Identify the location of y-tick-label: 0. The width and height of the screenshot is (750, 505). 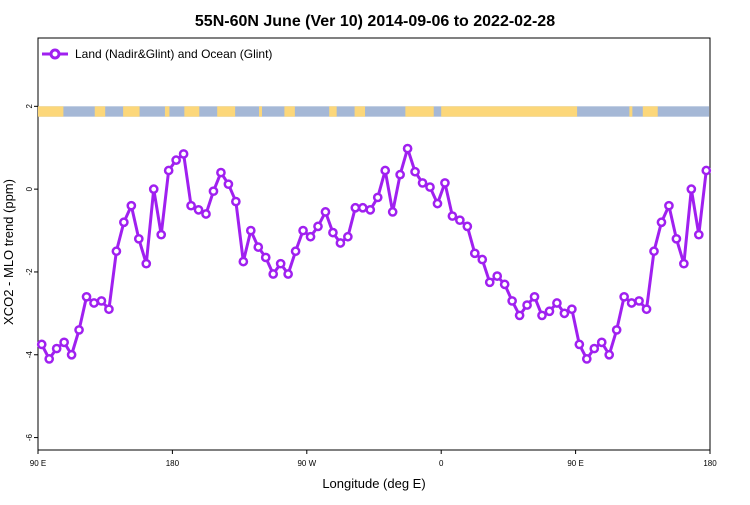
(29, 188).